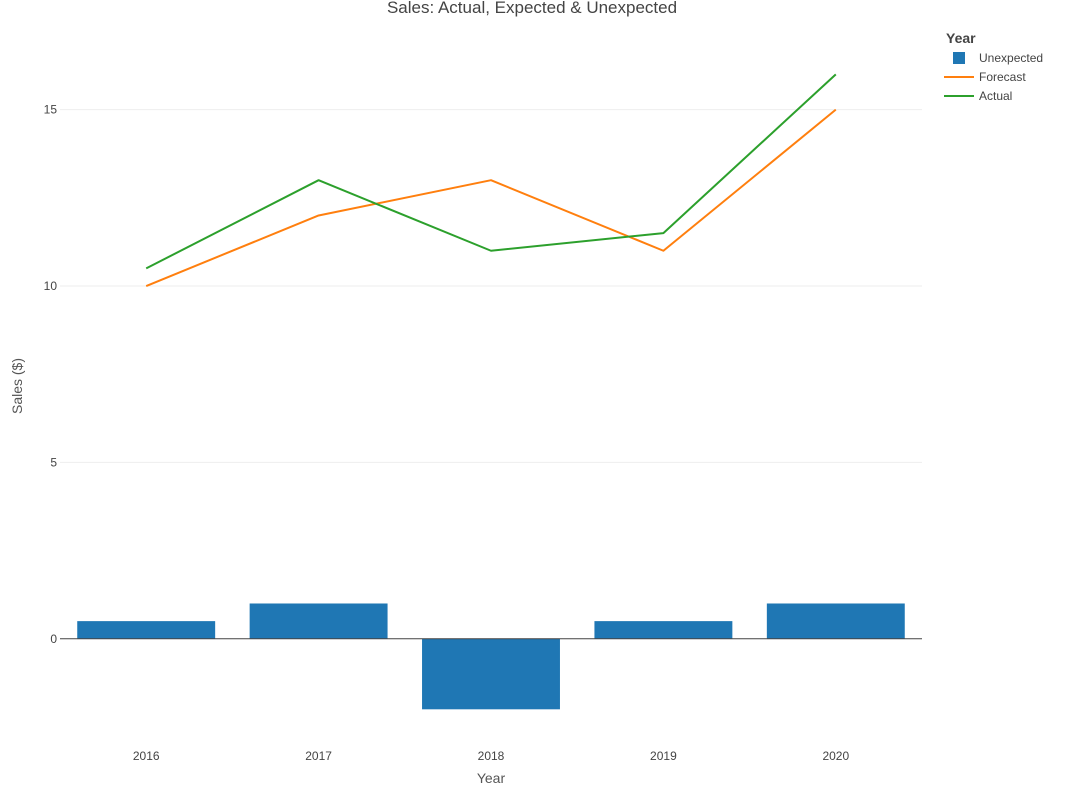 The width and height of the screenshot is (1065, 787). Describe the element at coordinates (993, 66) in the screenshot. I see `legend: Year Unexpected Forecast Actual` at that location.